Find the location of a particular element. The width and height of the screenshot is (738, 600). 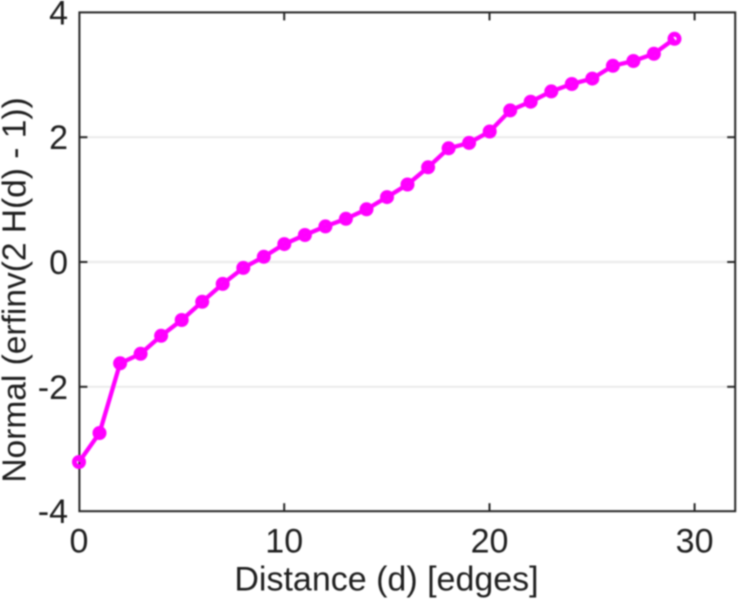

svg-text: -4 is located at coordinates (53, 512).